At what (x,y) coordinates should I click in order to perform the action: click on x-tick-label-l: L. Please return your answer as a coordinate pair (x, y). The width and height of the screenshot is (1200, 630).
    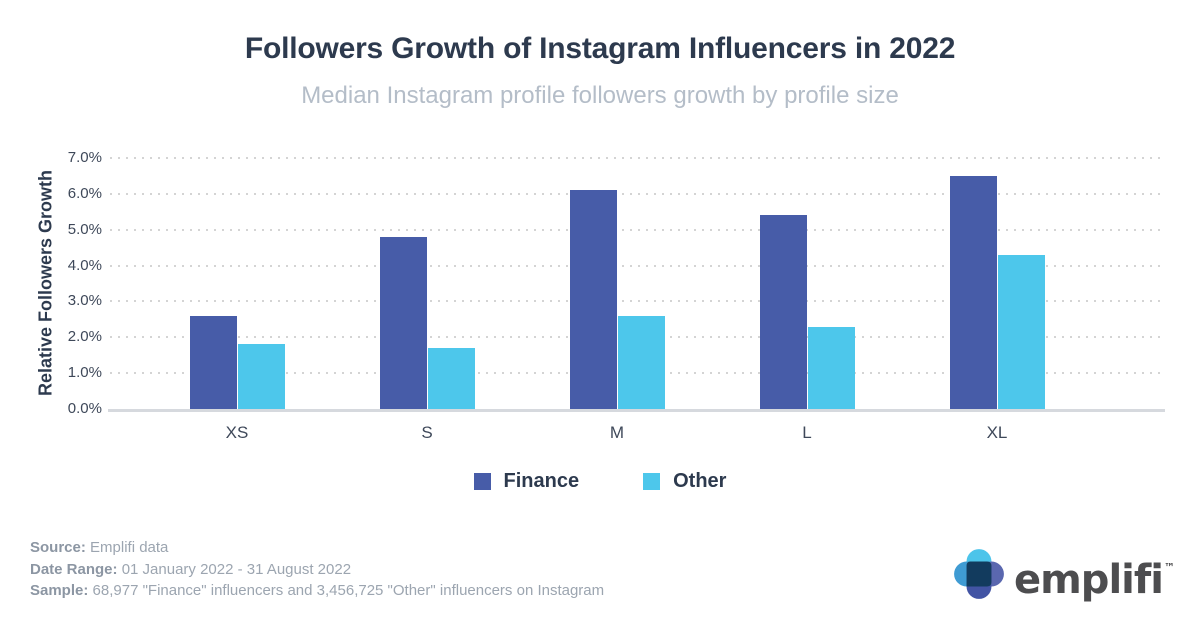
    Looking at the image, I should click on (807, 432).